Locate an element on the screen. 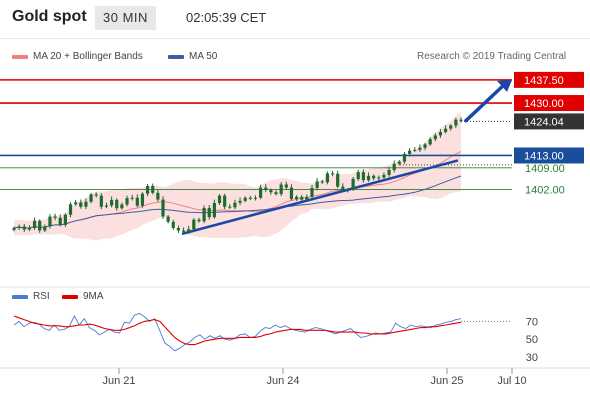  instrument-title: Gold spot is located at coordinates (49, 16).